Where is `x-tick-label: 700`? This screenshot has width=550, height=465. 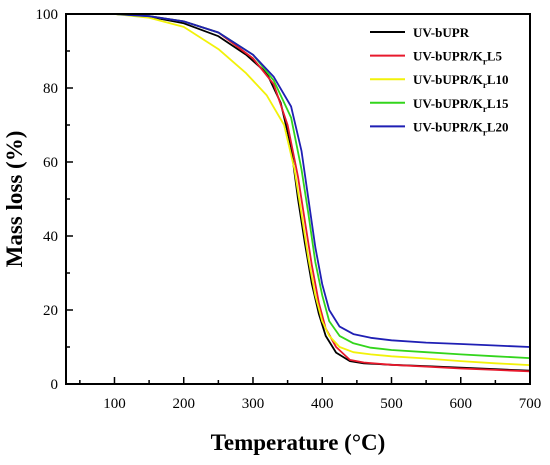 x-tick-label: 700 is located at coordinates (530, 404).